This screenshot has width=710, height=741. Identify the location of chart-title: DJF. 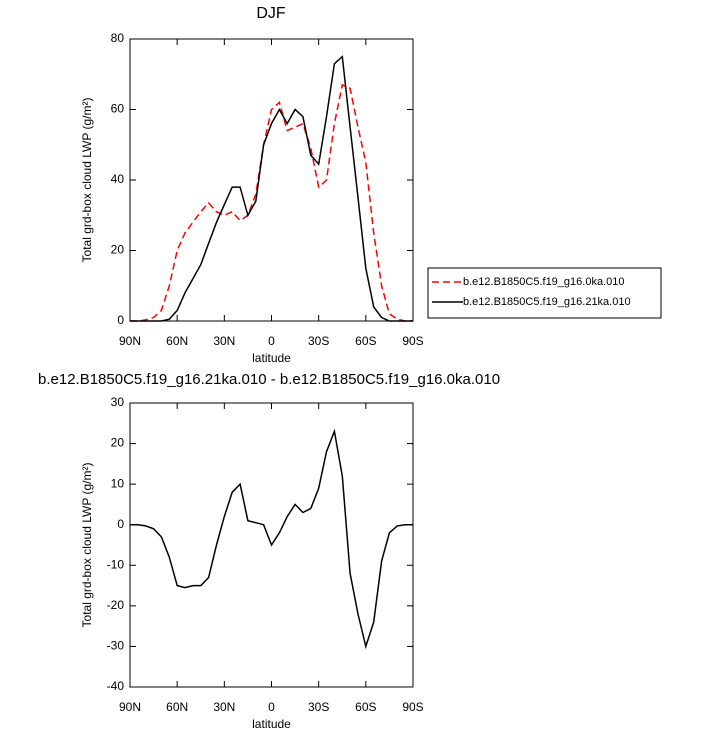
(271, 13).